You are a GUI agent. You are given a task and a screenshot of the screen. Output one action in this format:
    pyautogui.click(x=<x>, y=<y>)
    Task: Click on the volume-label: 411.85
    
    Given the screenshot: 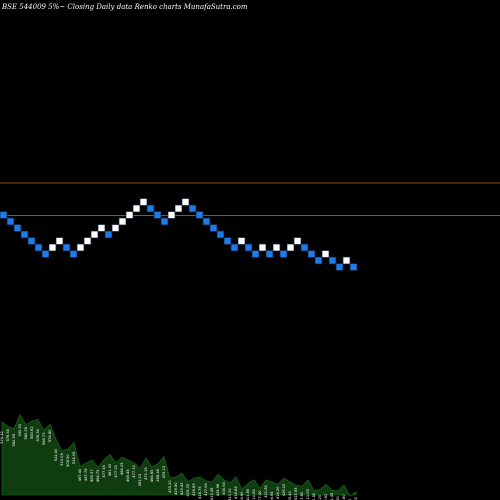 What is the action you would take?
    pyautogui.click(x=248, y=494)
    